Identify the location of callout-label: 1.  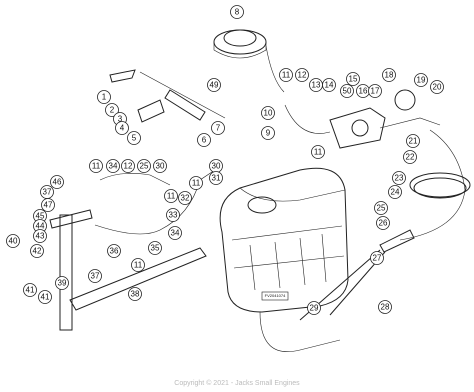
(104, 97).